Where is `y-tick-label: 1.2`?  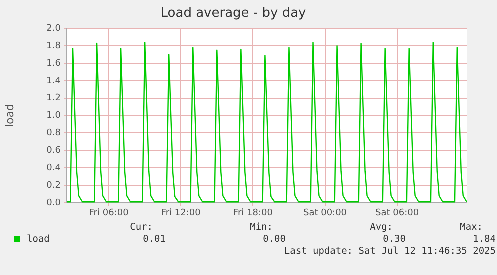 y-tick-label: 1.2 is located at coordinates (53, 99).